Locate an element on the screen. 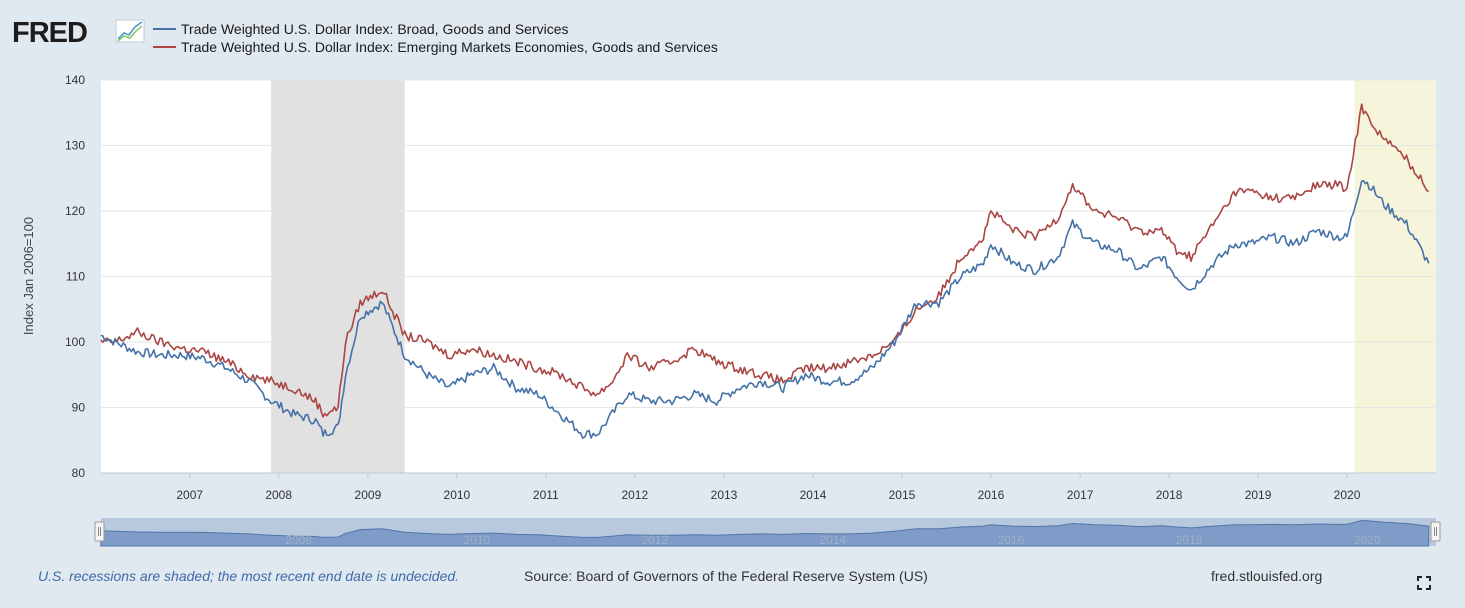  y-tick-130: 130 is located at coordinates (75, 146).